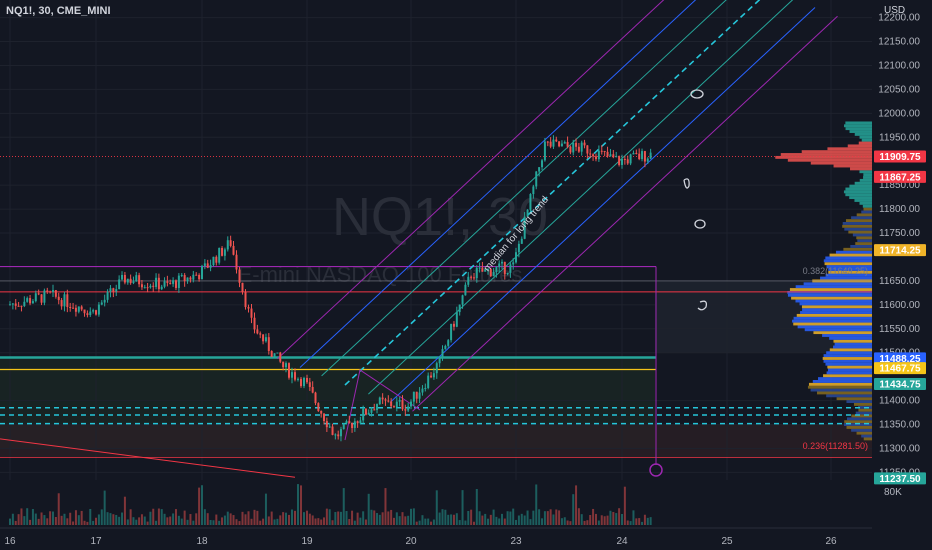 This screenshot has height=550, width=932. What do you see at coordinates (899, 448) in the screenshot?
I see `price-tick: 11300.00` at bounding box center [899, 448].